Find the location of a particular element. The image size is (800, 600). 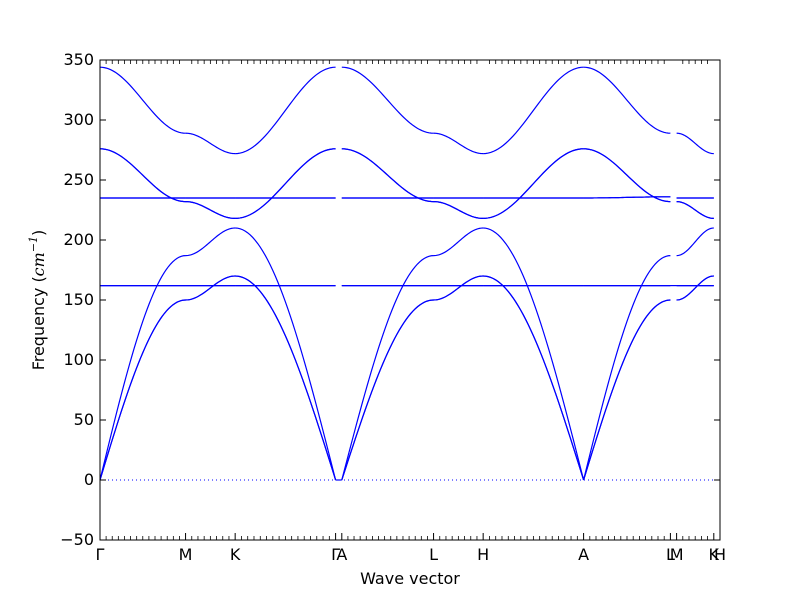

band-line-seg2-b1 is located at coordinates (286, 378).